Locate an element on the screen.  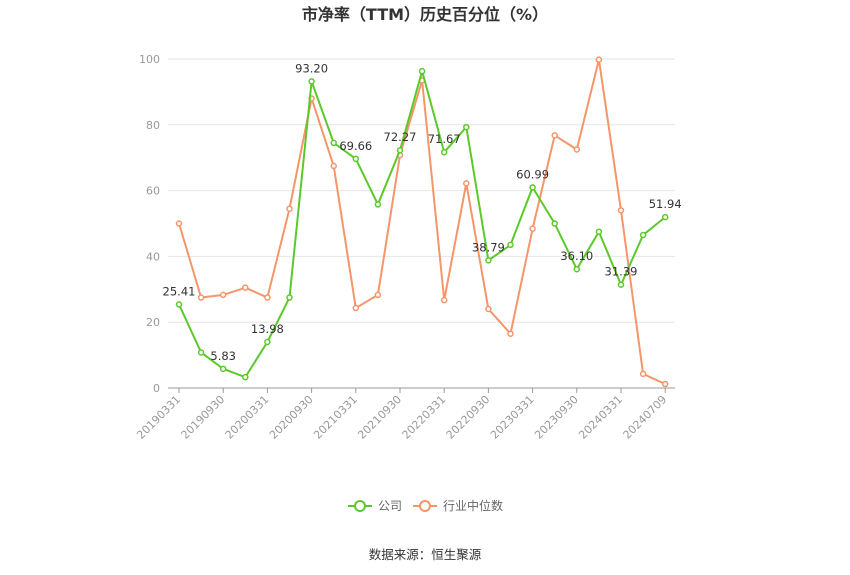
y-tick-label: 40 is located at coordinates (153, 256).